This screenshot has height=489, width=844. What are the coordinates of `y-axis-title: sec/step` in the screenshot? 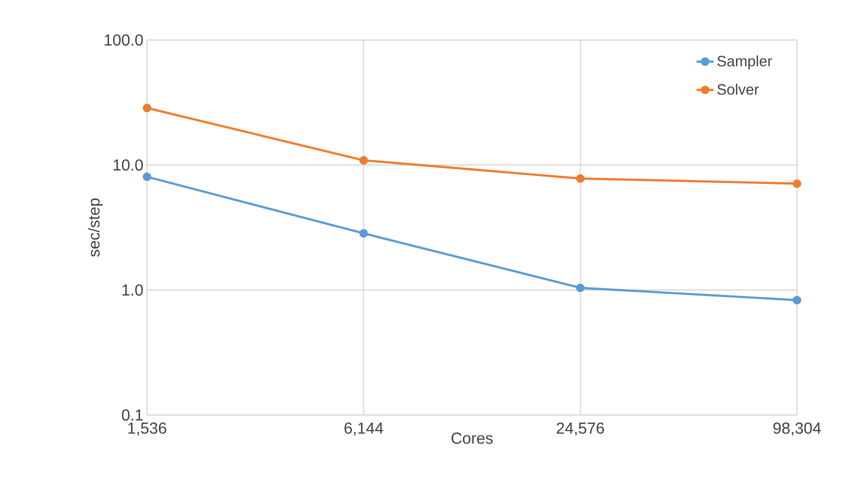 It's located at (95, 227).